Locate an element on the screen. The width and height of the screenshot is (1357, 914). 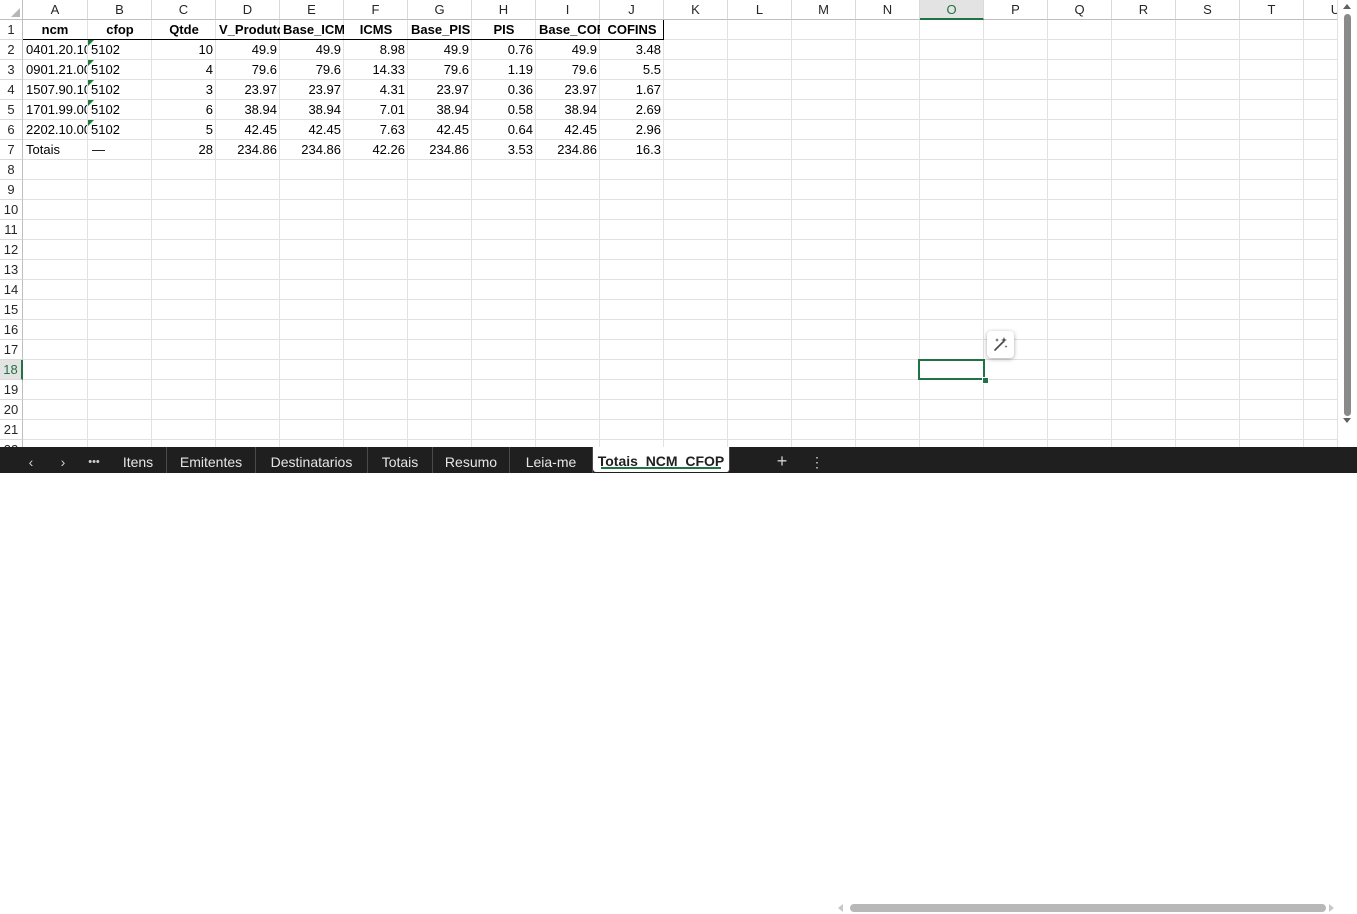
add-sheet-icon: + is located at coordinates (782, 461).